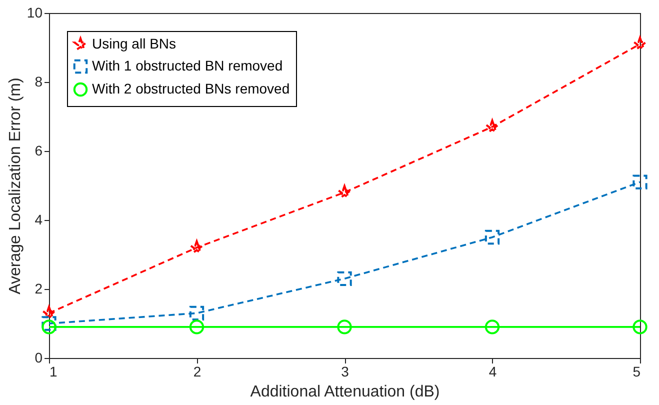  Describe the element at coordinates (345, 392) in the screenshot. I see `x-axis-title: Additional Attenuation (dB)` at that location.